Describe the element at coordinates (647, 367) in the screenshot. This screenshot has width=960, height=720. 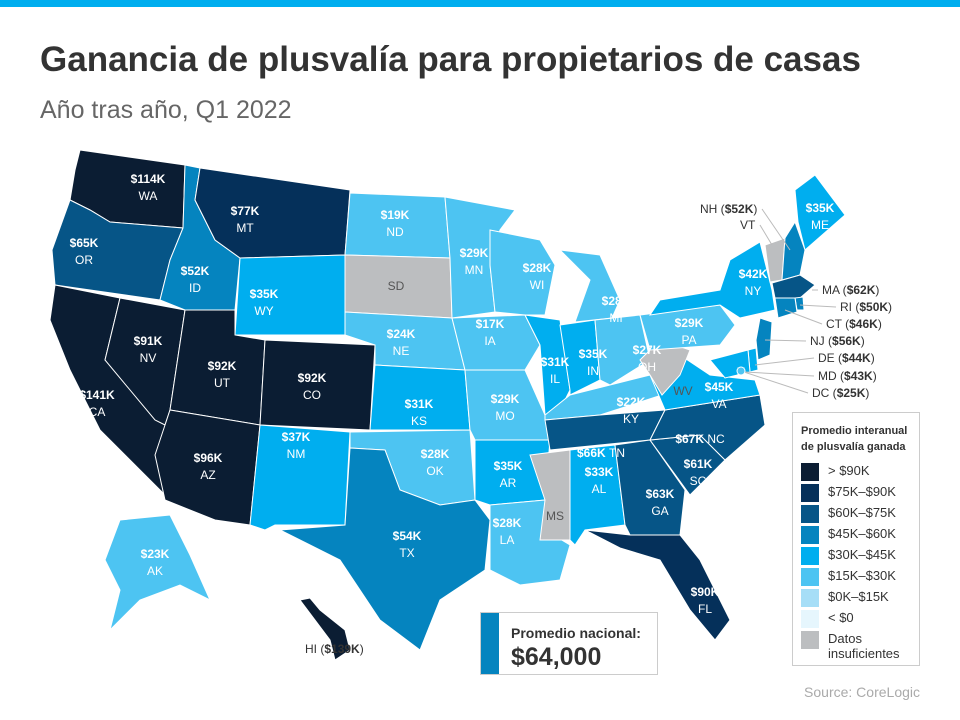
I see `state-abbr-label: OH` at that location.